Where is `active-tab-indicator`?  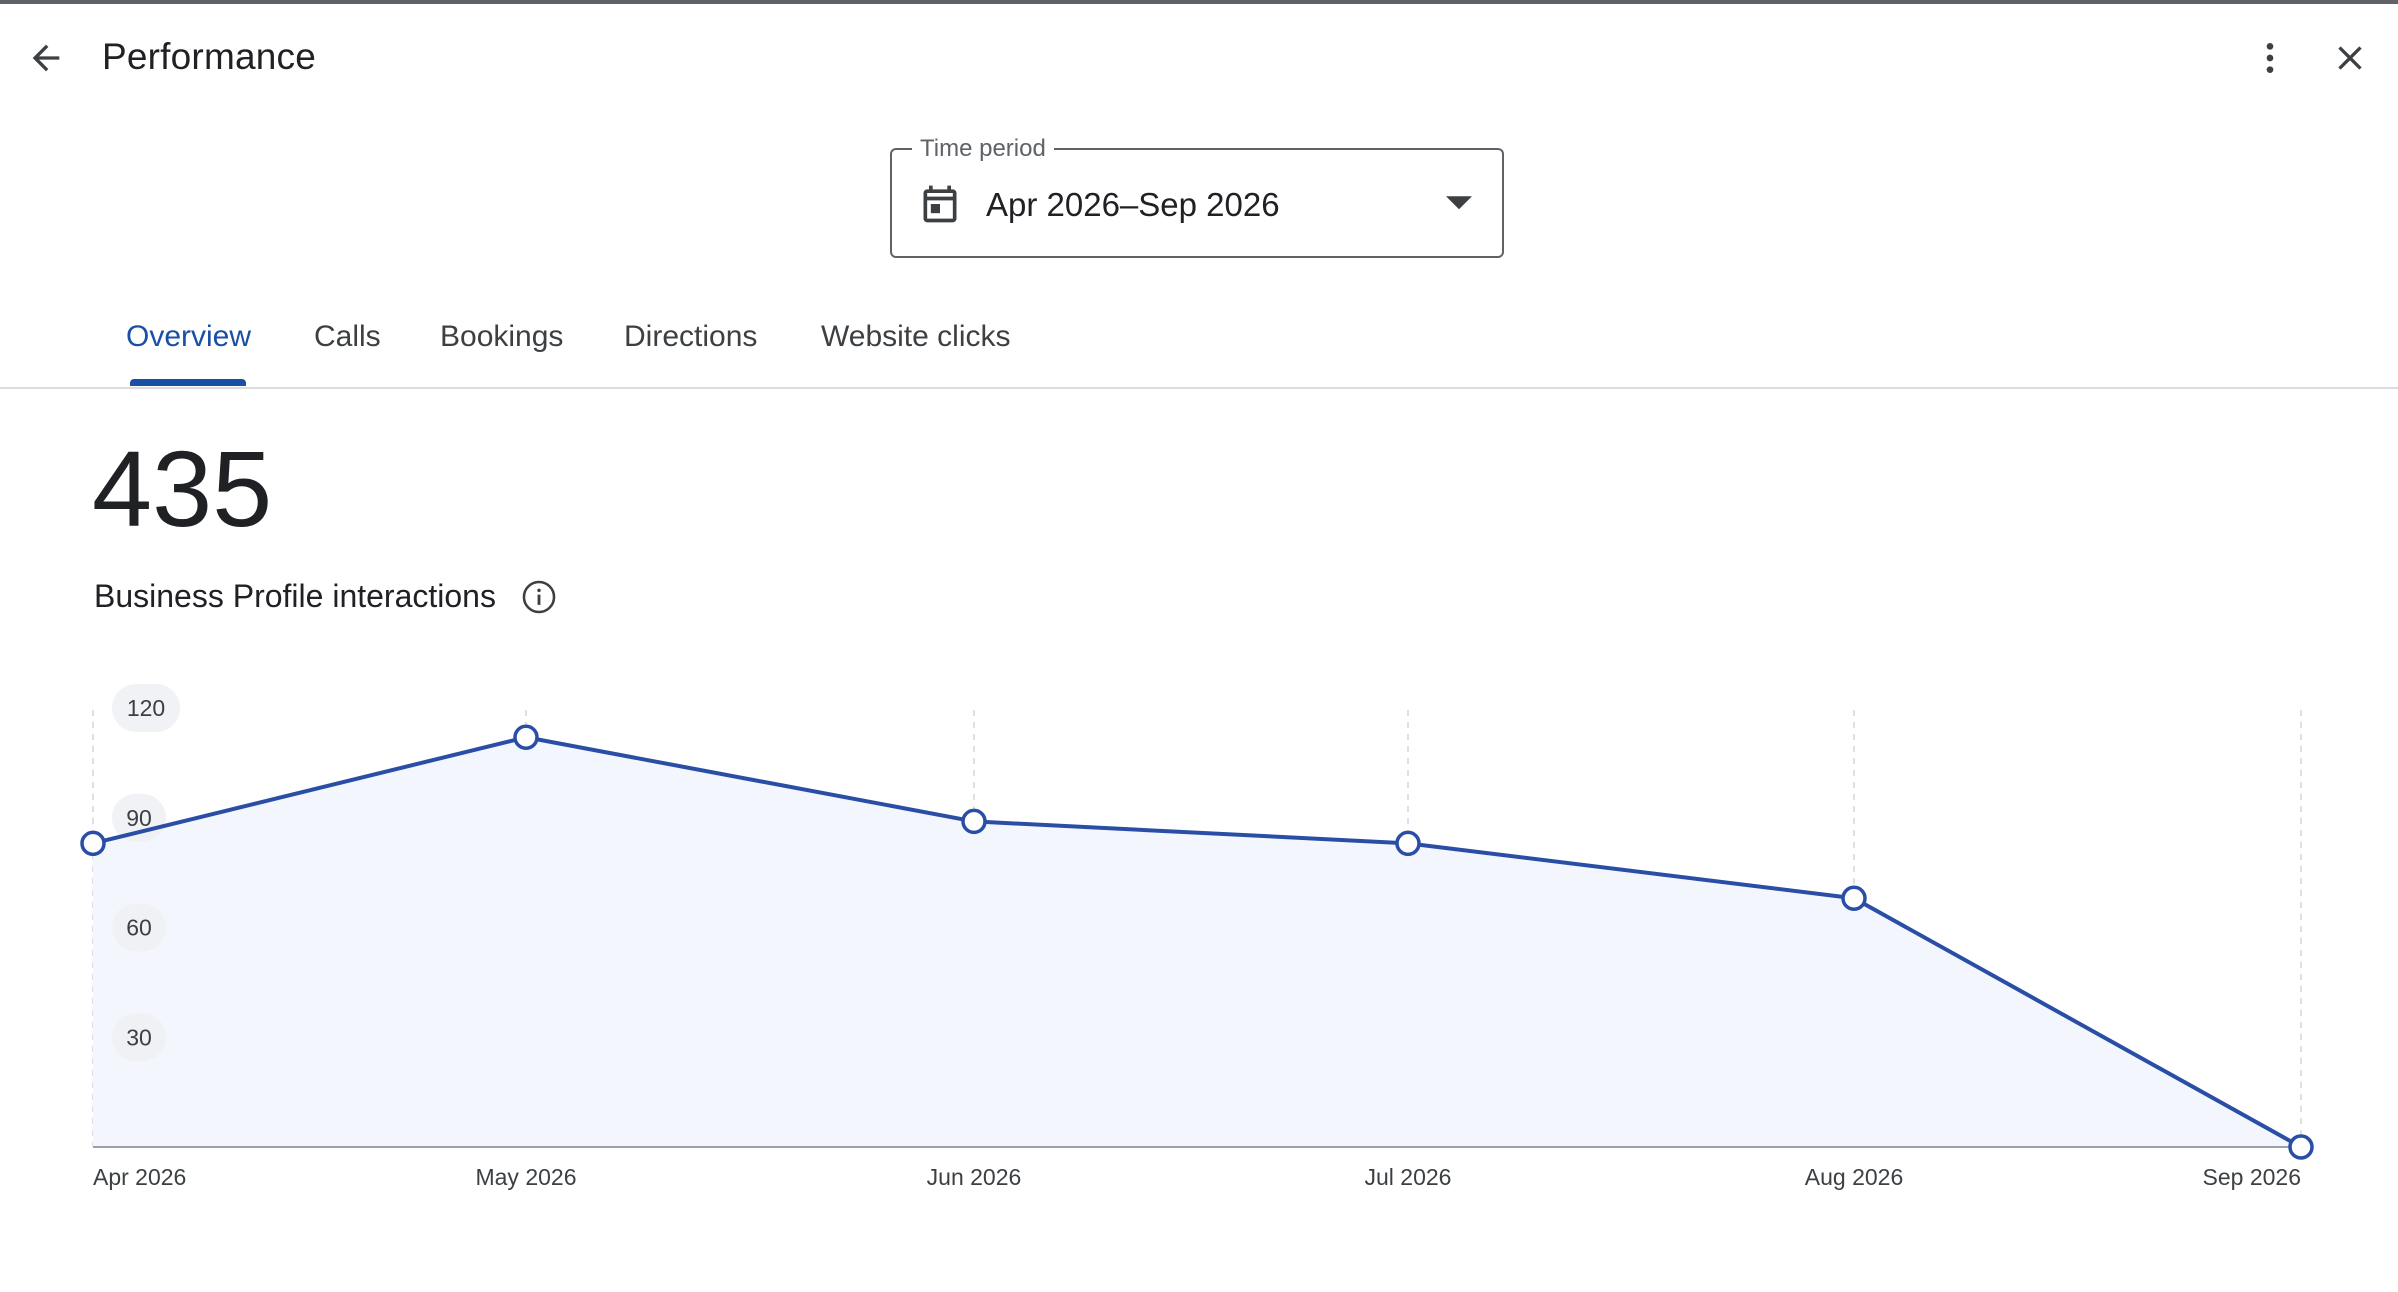
active-tab-indicator is located at coordinates (188, 382).